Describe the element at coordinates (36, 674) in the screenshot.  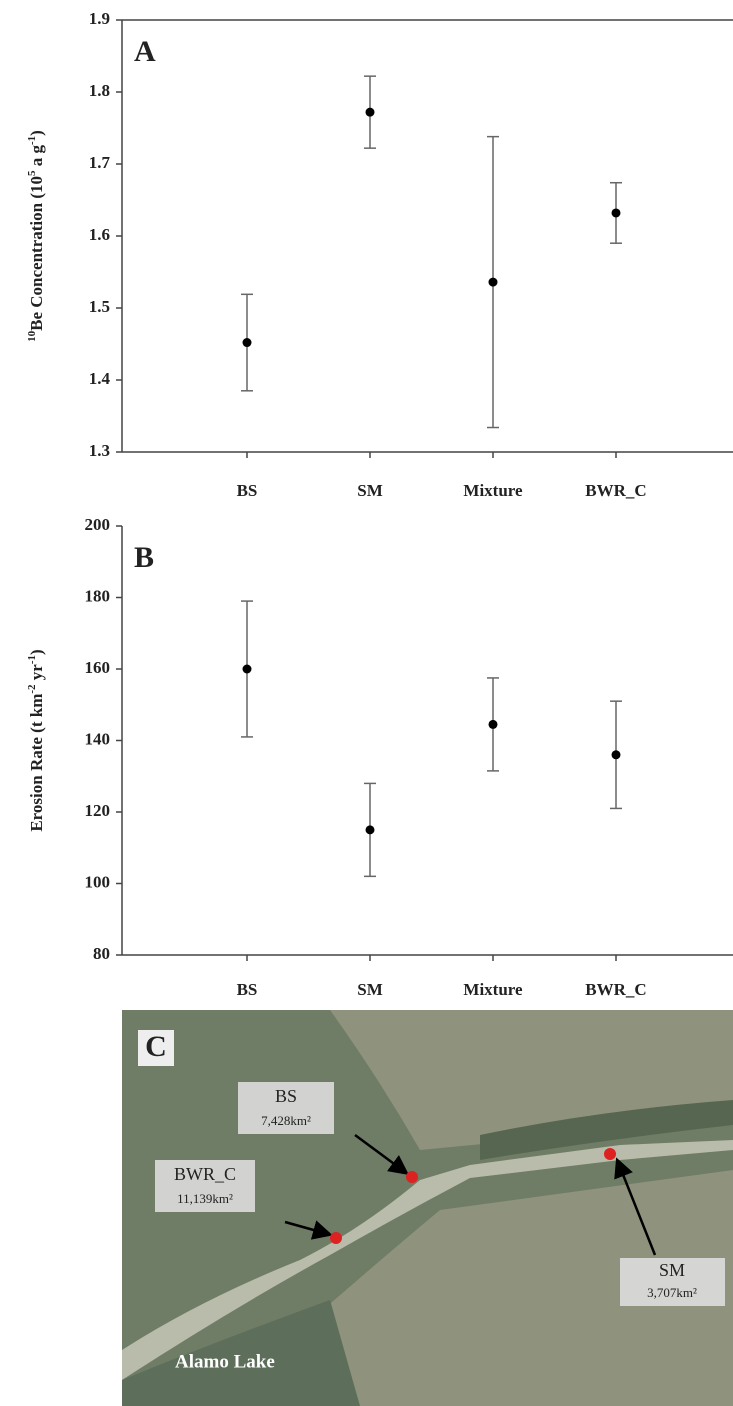
I see `y-axis-label-part: yr` at that location.